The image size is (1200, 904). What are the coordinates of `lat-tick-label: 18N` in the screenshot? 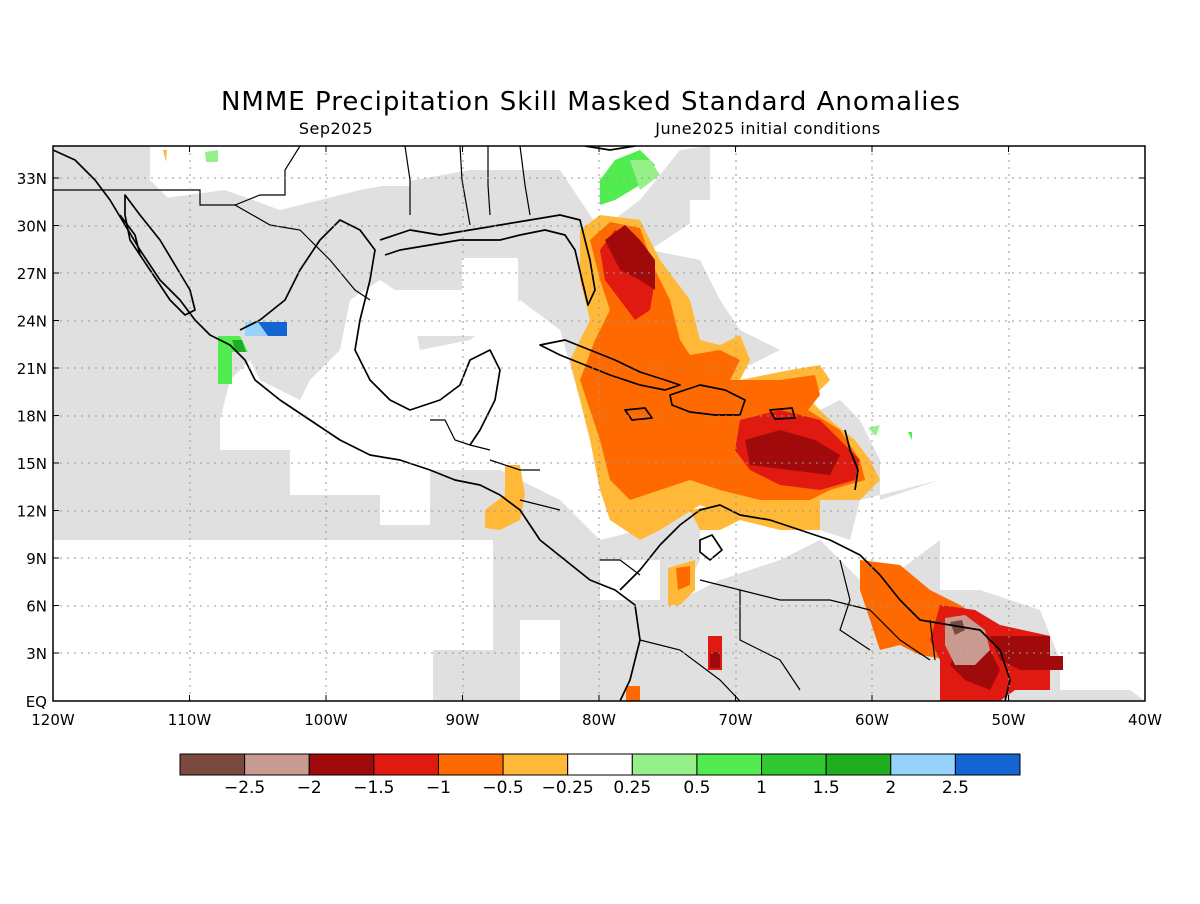 It's located at (32, 417).